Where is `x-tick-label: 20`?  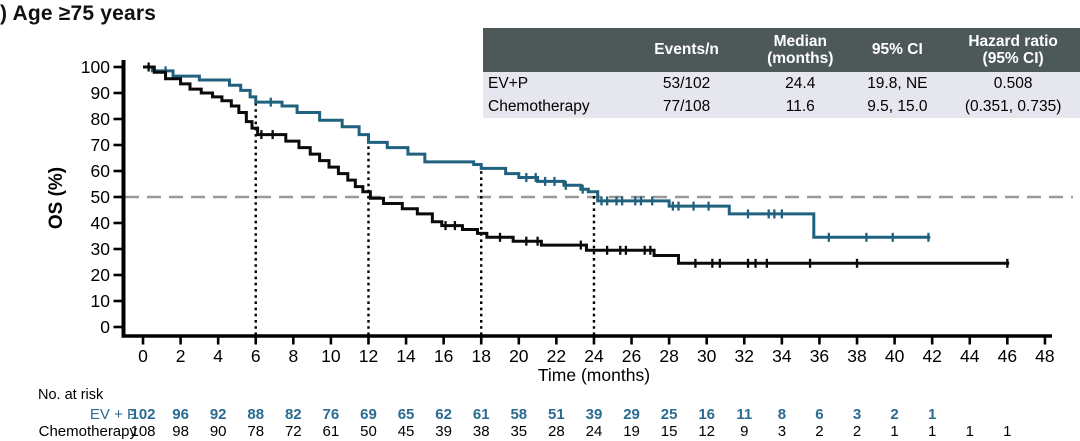 x-tick-label: 20 is located at coordinates (519, 356).